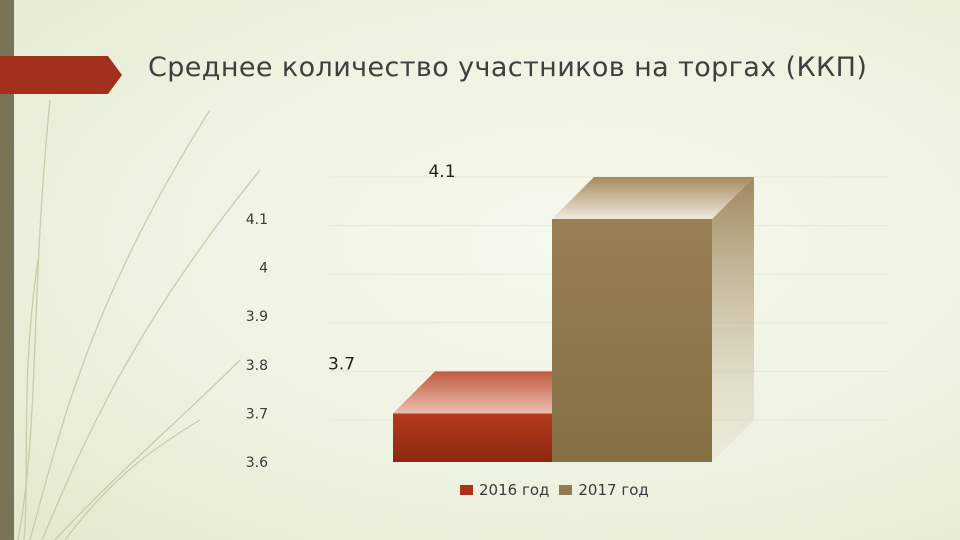 Image resolution: width=960 pixels, height=540 pixels. What do you see at coordinates (61, 75) in the screenshot?
I see `title-accent-tab` at bounding box center [61, 75].